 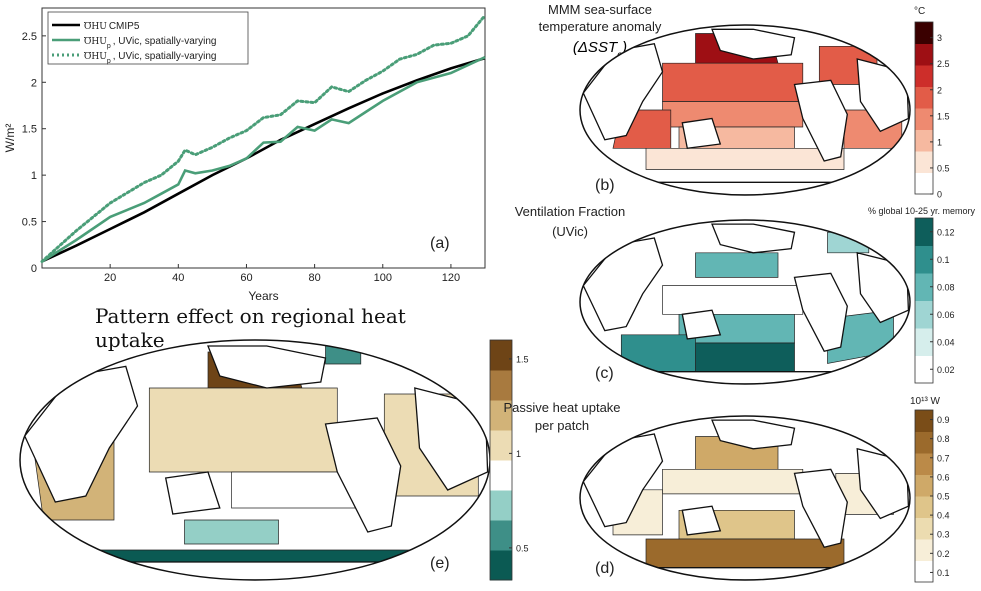 What do you see at coordinates (596, 47) in the screenshot?
I see `math-main: (ΔSST` at bounding box center [596, 47].